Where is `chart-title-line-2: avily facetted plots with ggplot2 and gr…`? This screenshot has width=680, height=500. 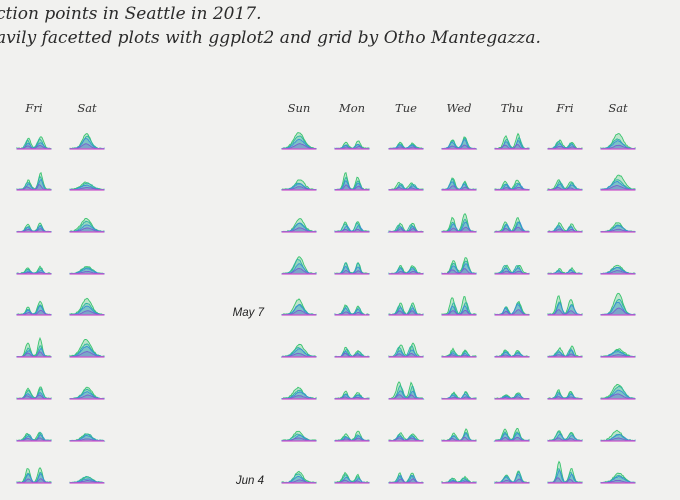 chart-title-line-2: avily facetted plots with ggplot2 and gr… is located at coordinates (270, 38).